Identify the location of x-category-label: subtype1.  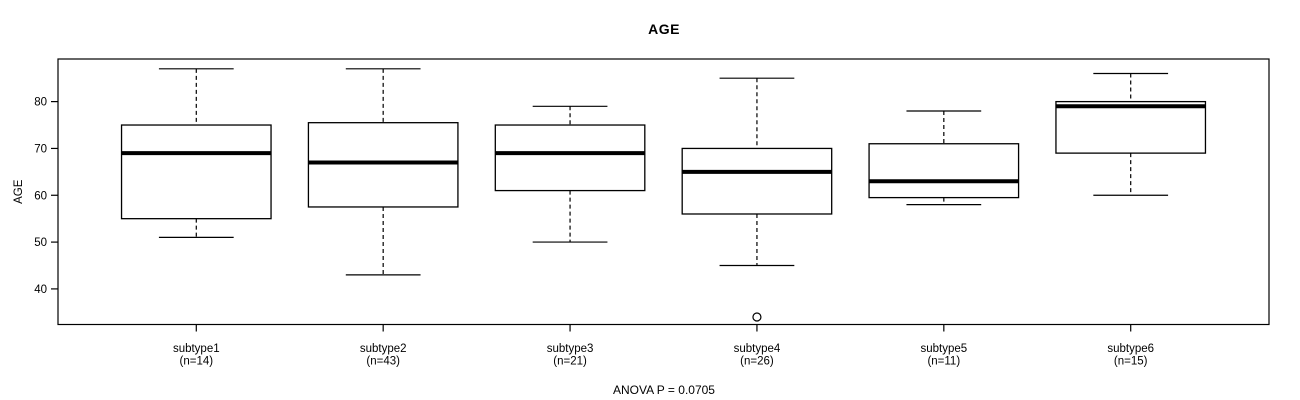
(196, 349).